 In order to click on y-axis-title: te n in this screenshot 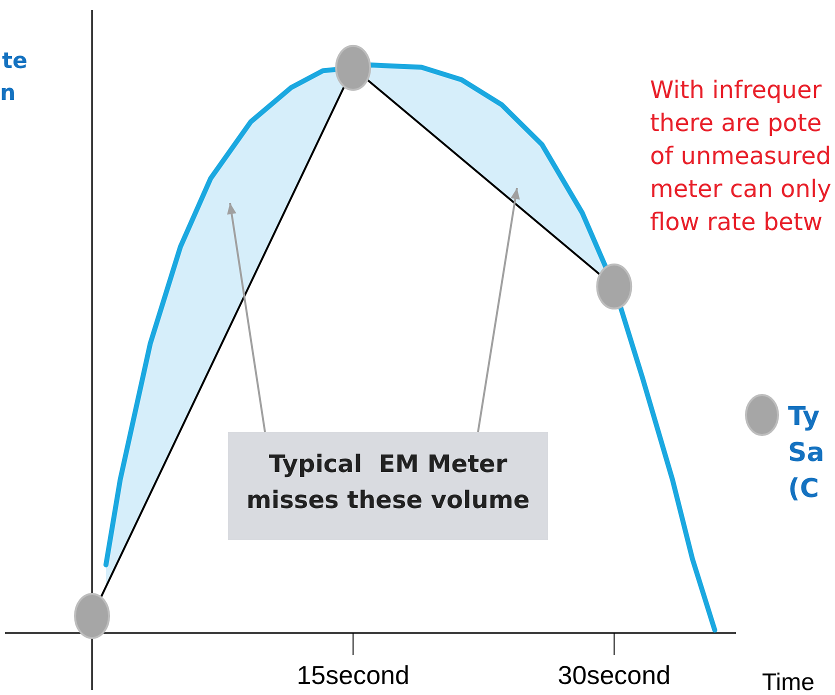, I will do `click(14, 77)`.